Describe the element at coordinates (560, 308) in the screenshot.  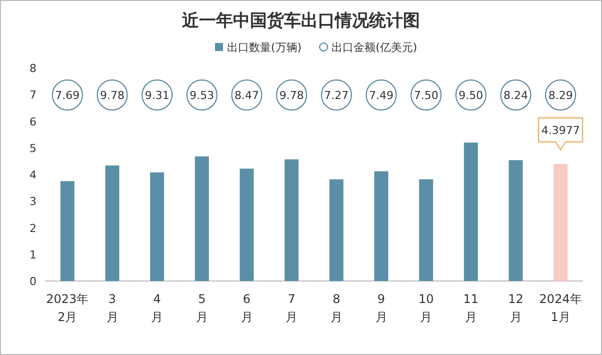
I see `x-tick-label: 2024年 1月` at that location.